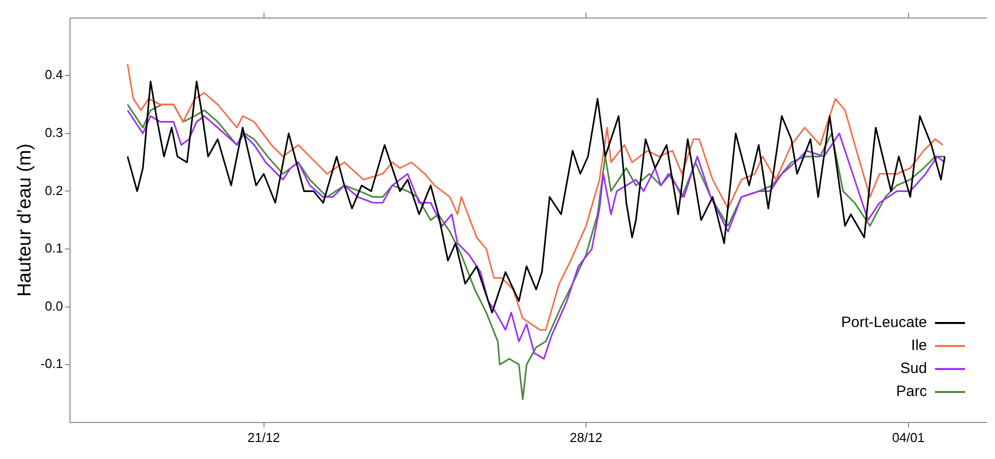  What do you see at coordinates (53, 306) in the screenshot?
I see `y-tick-label: 0.0` at bounding box center [53, 306].